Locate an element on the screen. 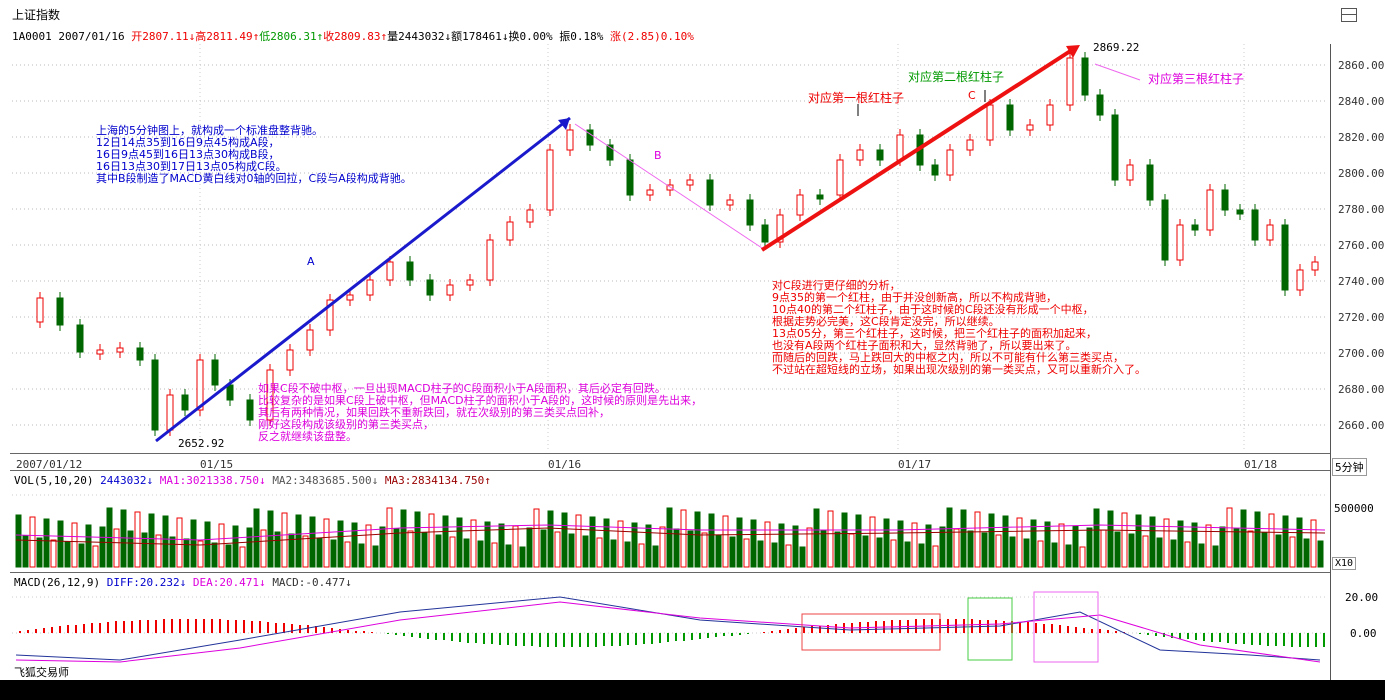  label-b: B is located at coordinates (658, 155).